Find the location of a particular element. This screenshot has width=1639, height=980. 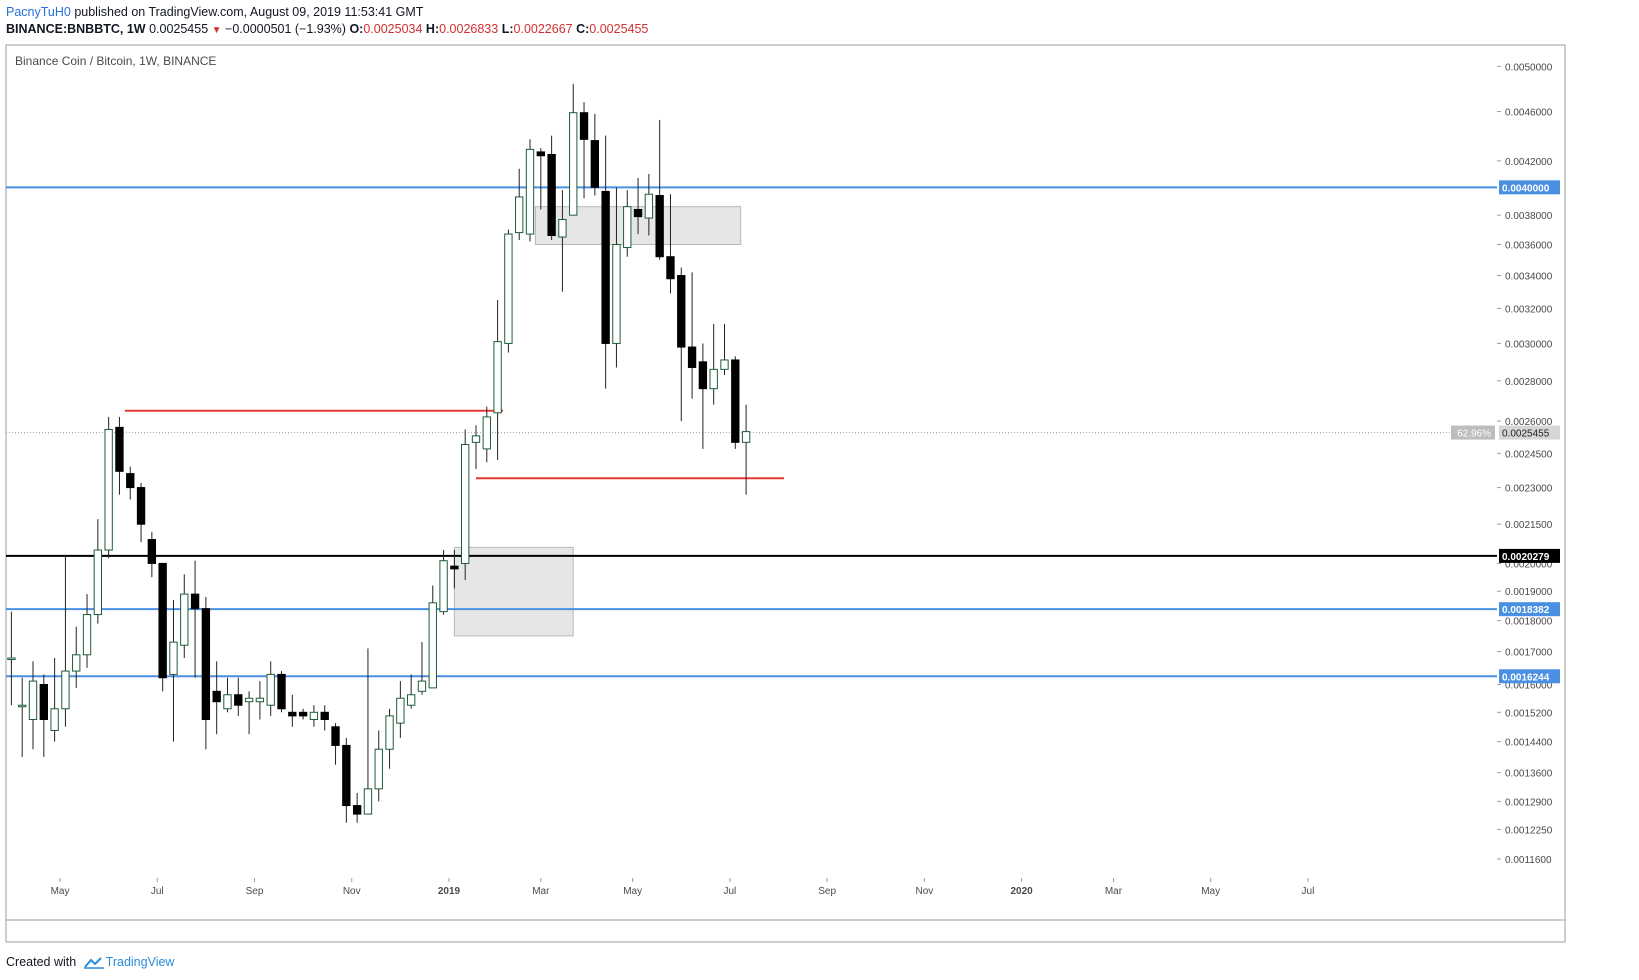

y-tick-label: 0.0026000 is located at coordinates (1529, 422).